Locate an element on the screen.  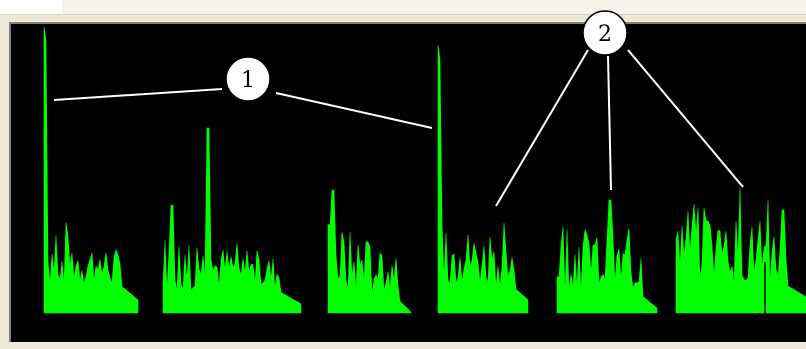
callout-1-circle is located at coordinates (248, 79).